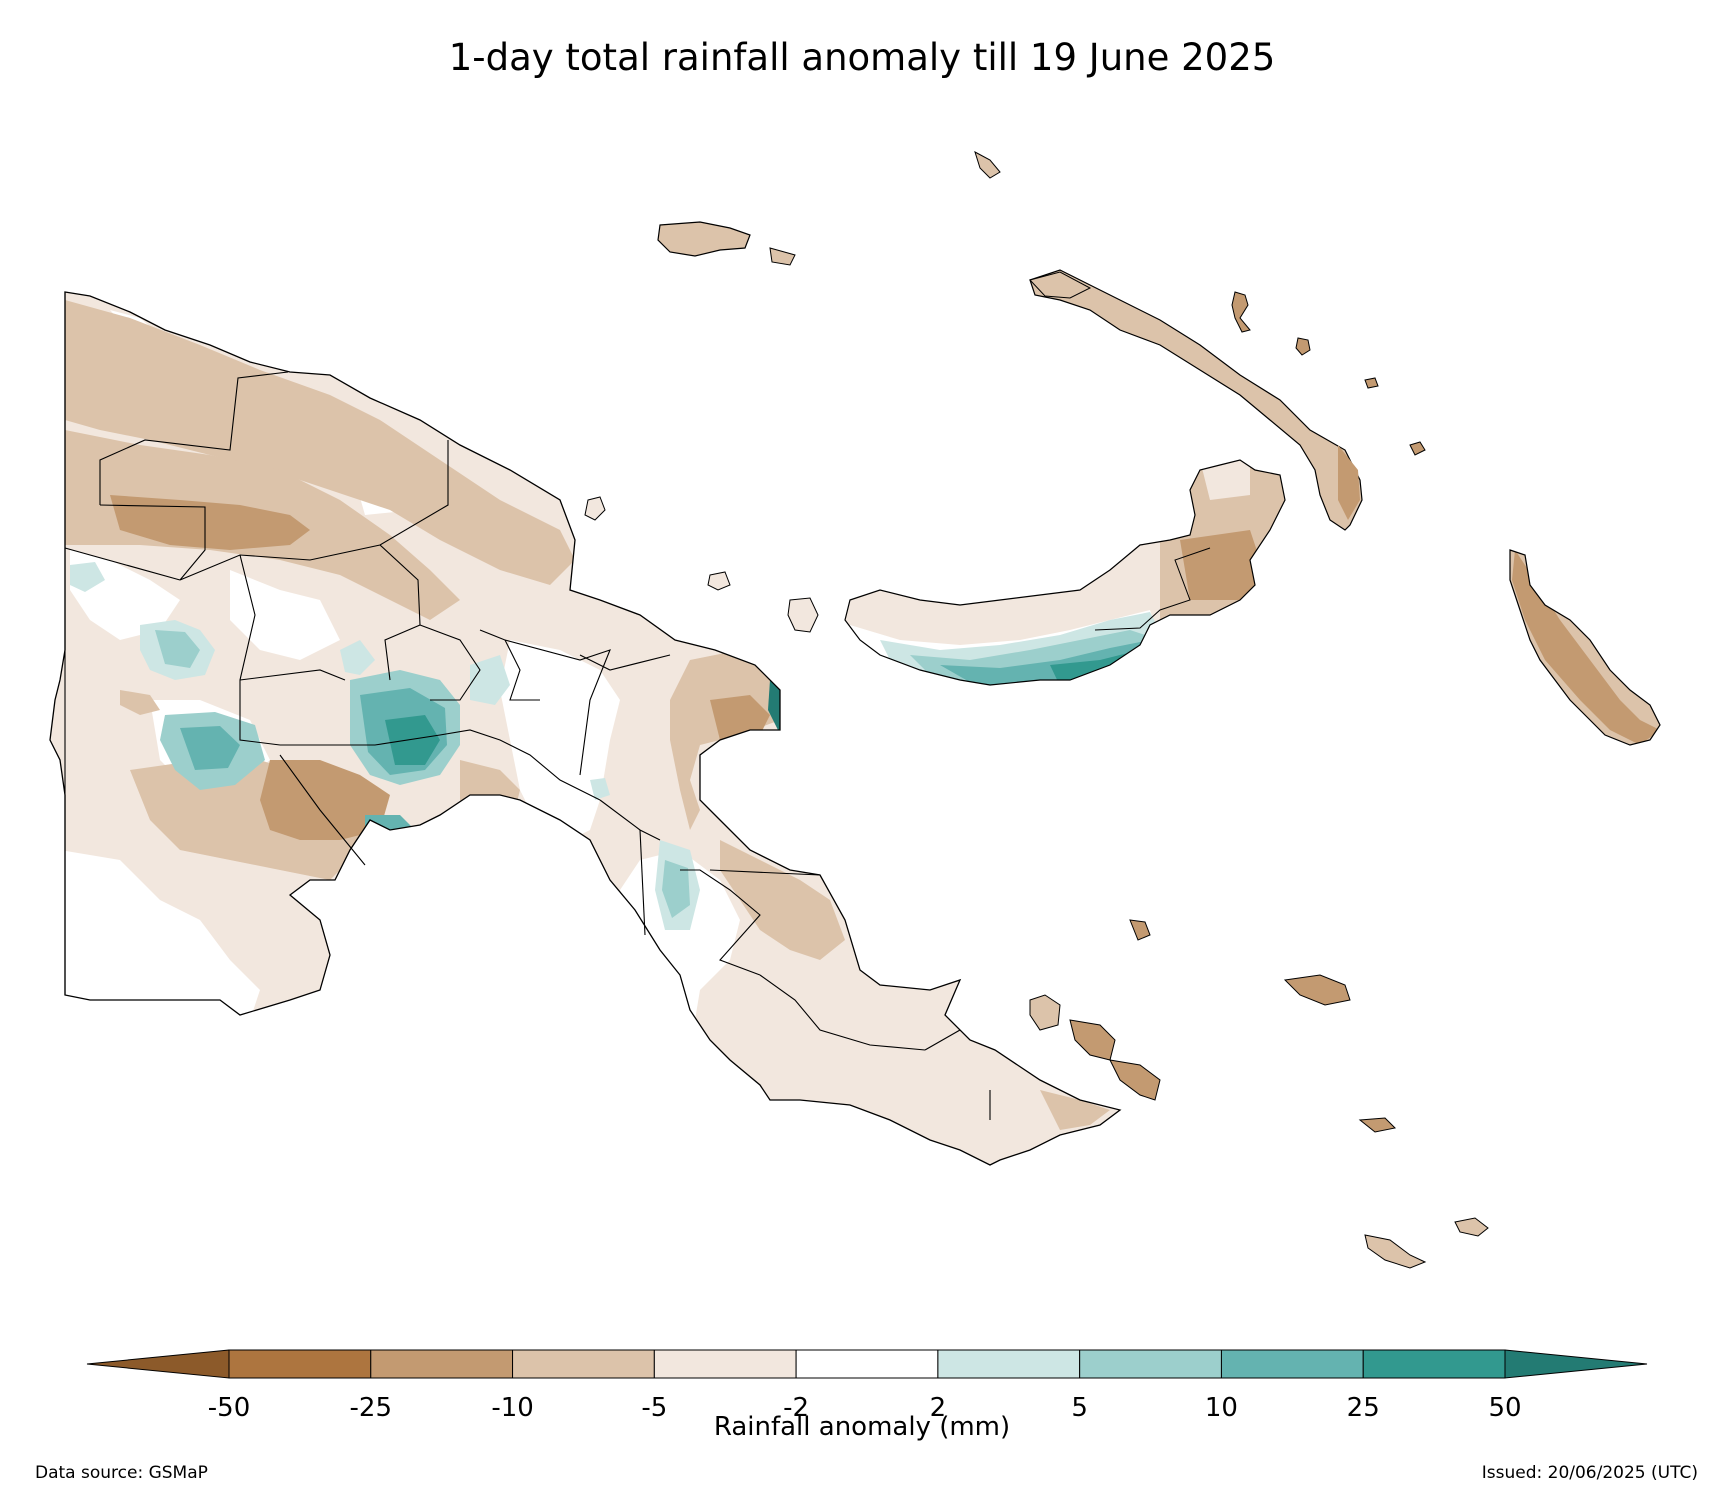 The image size is (1724, 1494). What do you see at coordinates (740, 717) in the screenshot?
I see `brown-zone-madang` at bounding box center [740, 717].